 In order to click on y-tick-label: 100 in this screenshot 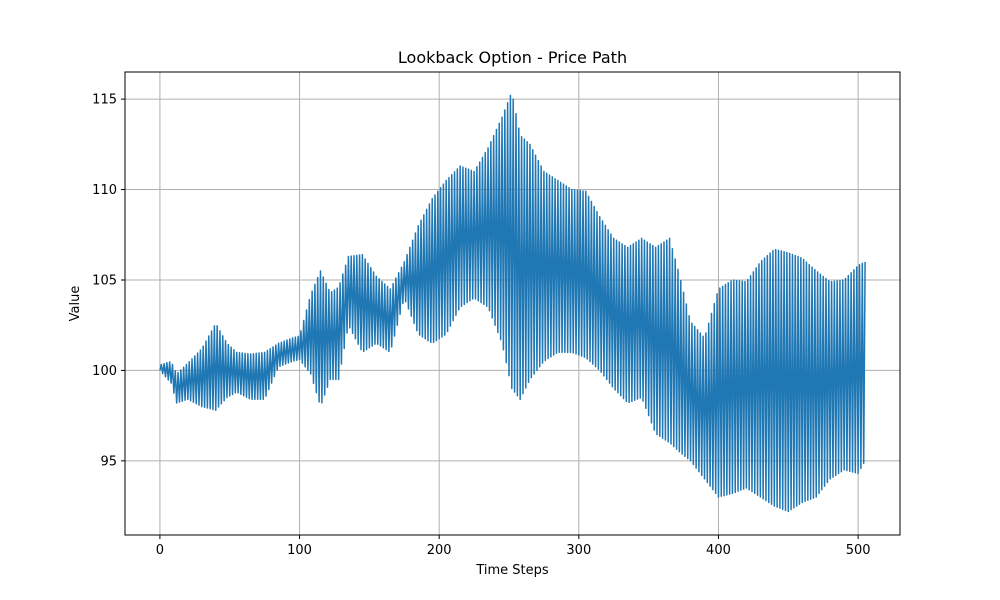, I will do `click(104, 371)`.